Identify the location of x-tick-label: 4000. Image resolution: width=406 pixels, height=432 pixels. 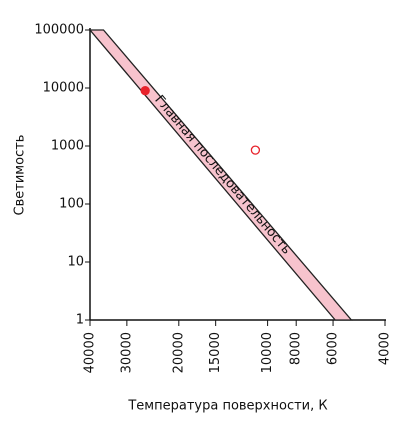
(385, 348).